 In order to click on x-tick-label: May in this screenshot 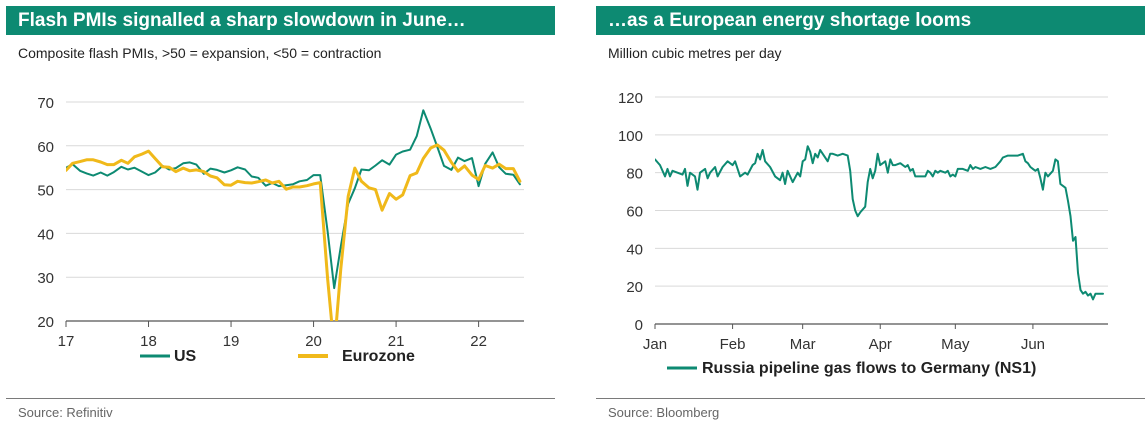, I will do `click(955, 344)`.